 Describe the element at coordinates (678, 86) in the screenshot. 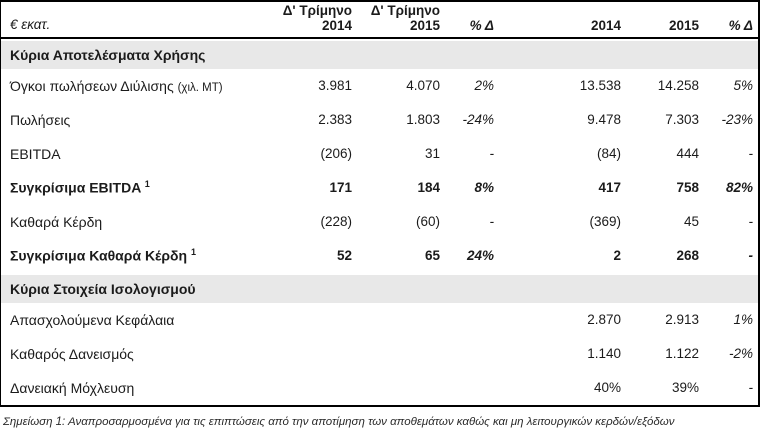

I see `cell-fy-2015: 14.258` at that location.